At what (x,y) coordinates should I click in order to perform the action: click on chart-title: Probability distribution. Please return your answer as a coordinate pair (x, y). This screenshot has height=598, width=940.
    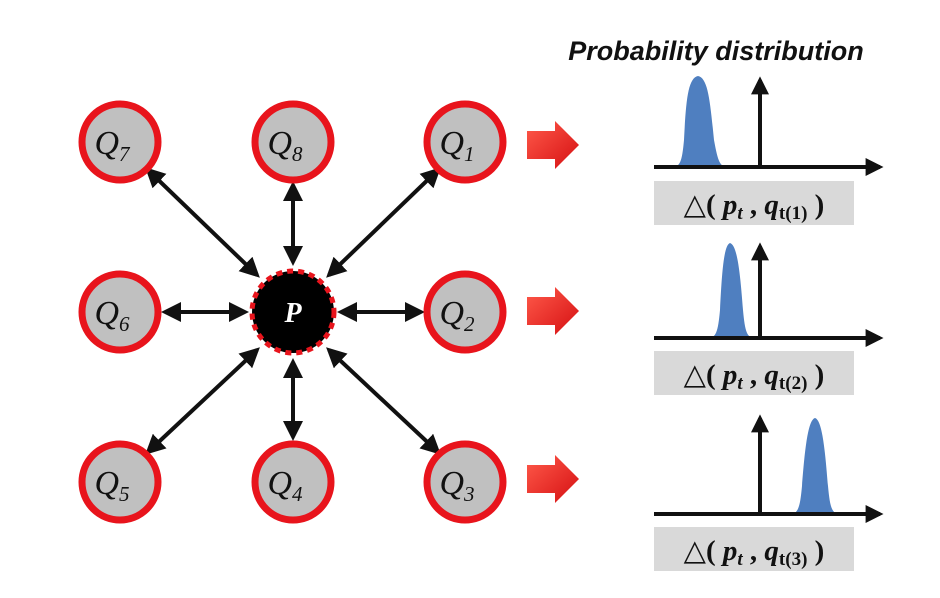
    Looking at the image, I should click on (716, 51).